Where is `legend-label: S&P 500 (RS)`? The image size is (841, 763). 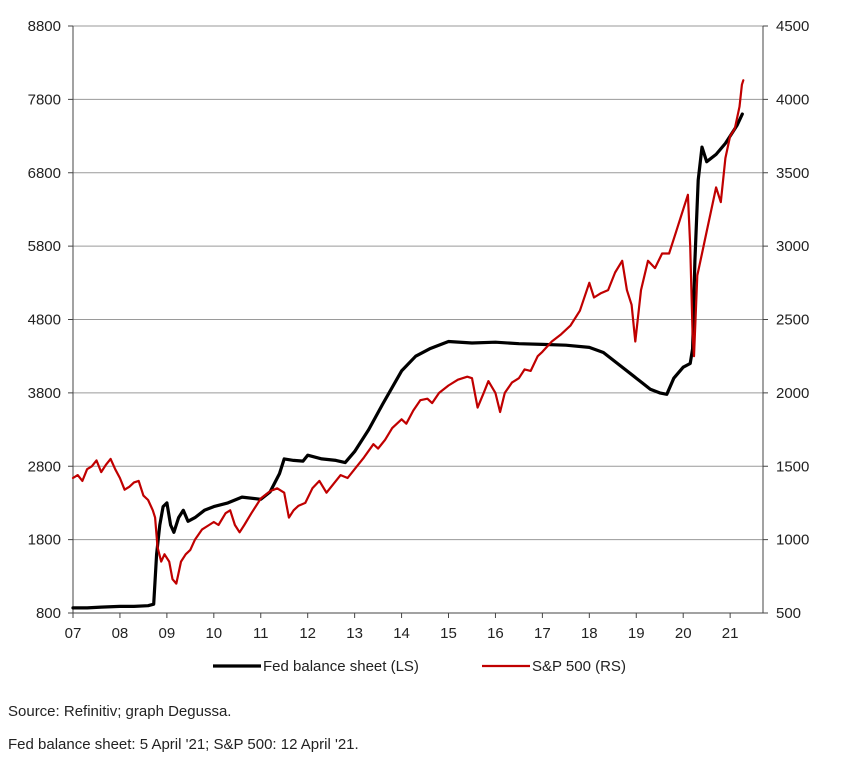 legend-label: S&P 500 (RS) is located at coordinates (579, 666).